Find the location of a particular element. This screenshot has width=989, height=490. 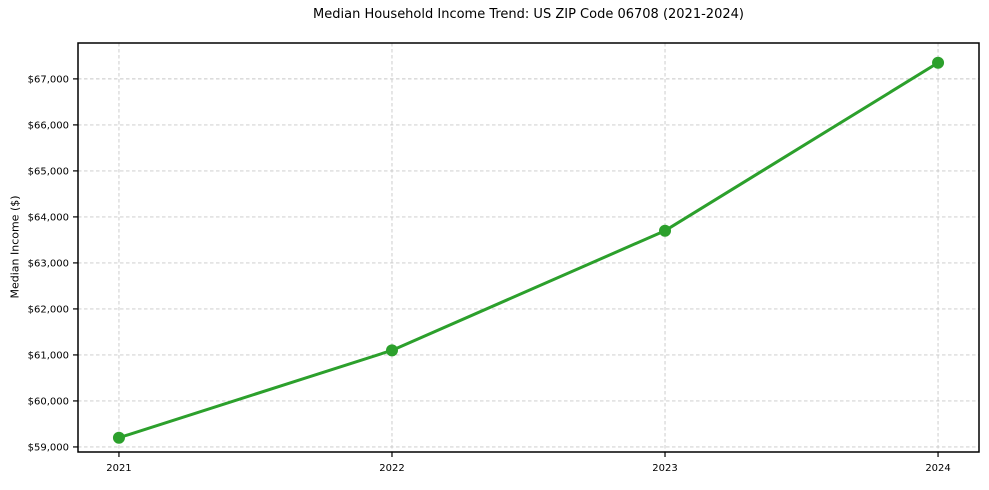

x-tick-label: 2022 is located at coordinates (391, 468).